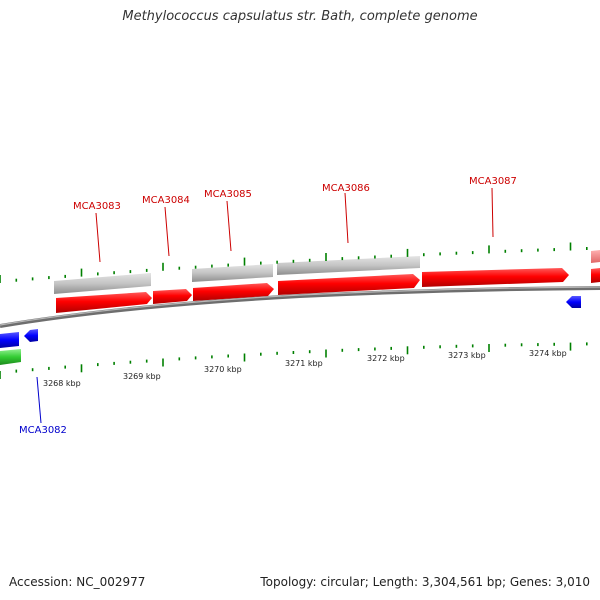 The image size is (600, 600). I want to click on gene-label-forward: MCA3083, so click(97, 206).